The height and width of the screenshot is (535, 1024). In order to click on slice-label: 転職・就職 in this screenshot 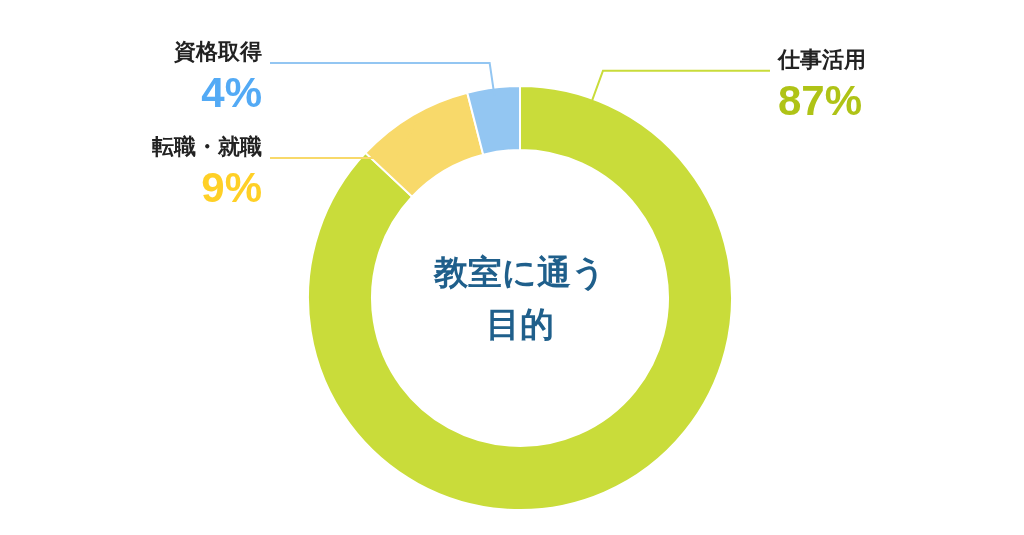, I will do `click(207, 146)`.